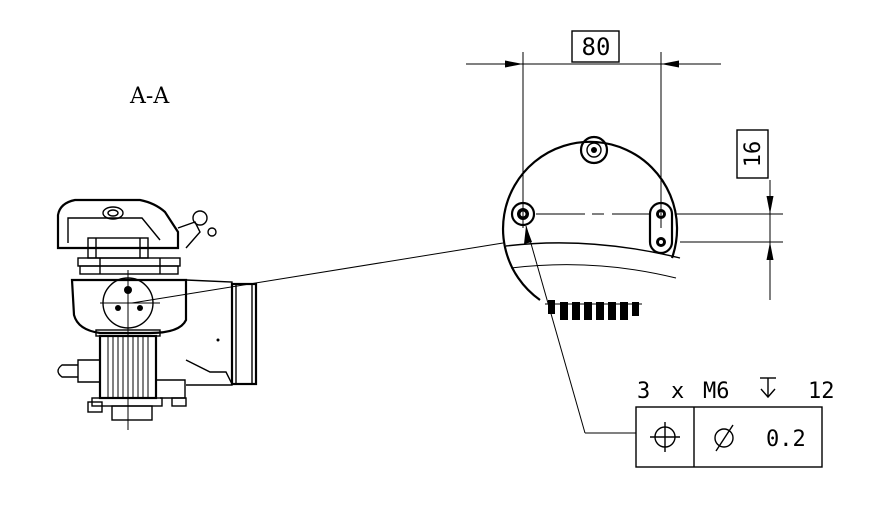 The height and width of the screenshot is (525, 895). I want to click on diameter-symbol-icon, so click(724, 438).